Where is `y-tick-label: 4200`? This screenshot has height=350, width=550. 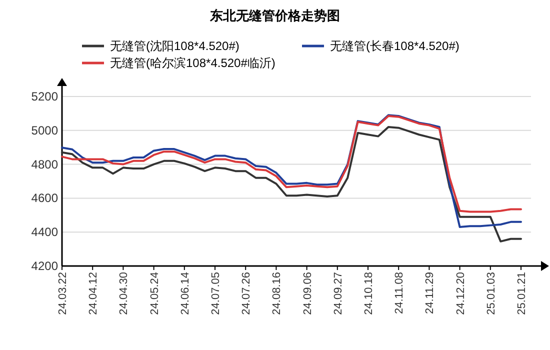 y-tick-label: 4200 is located at coordinates (44, 266).